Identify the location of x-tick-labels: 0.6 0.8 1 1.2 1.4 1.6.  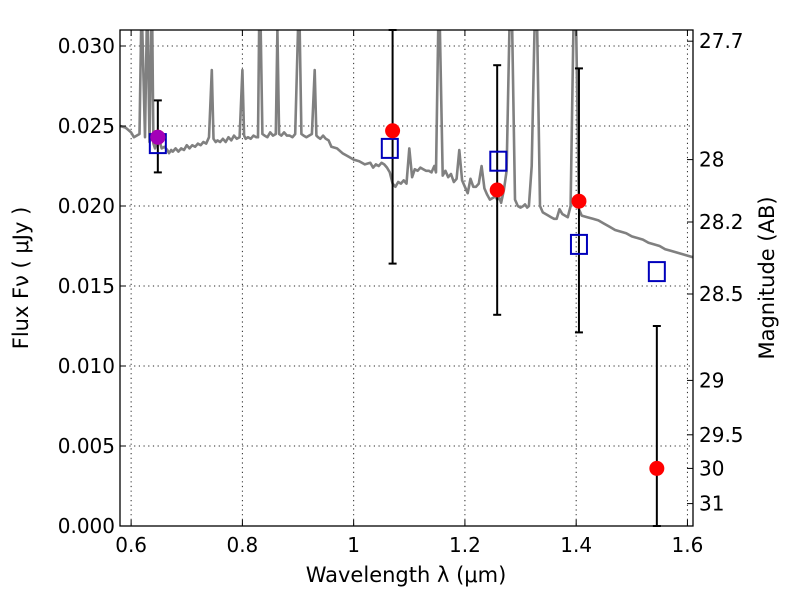
(409, 545).